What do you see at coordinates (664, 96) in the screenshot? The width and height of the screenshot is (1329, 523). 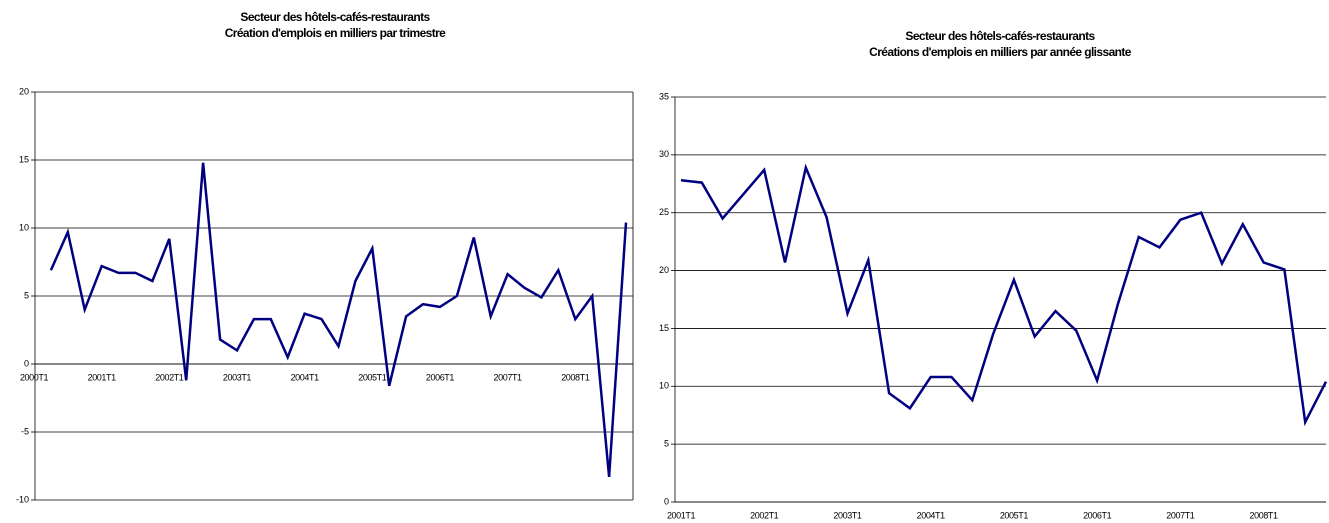 I see `y-tick-label: 35` at bounding box center [664, 96].